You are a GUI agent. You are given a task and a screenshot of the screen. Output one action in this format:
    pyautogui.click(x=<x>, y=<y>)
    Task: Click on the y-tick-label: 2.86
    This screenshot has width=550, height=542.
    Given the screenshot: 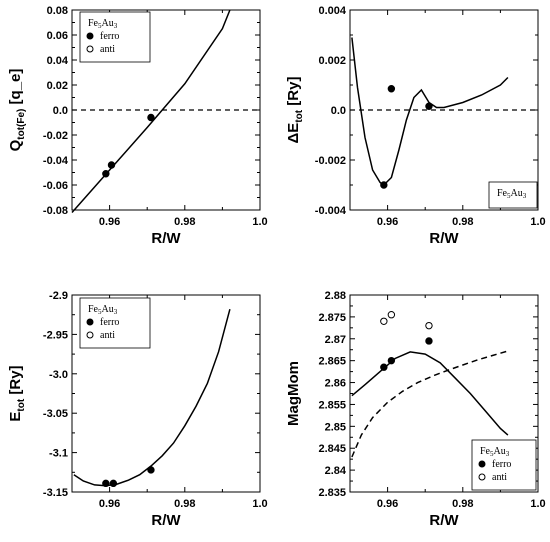 What is the action you would take?
    pyautogui.click(x=335, y=384)
    